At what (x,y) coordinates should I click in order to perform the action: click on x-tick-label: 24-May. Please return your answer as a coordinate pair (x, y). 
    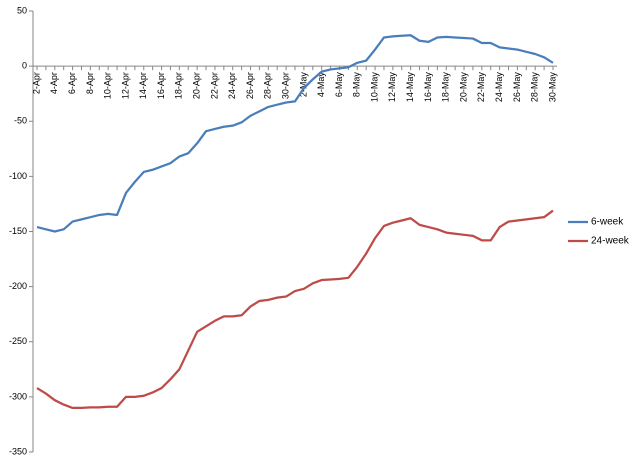
    Looking at the image, I should click on (499, 87).